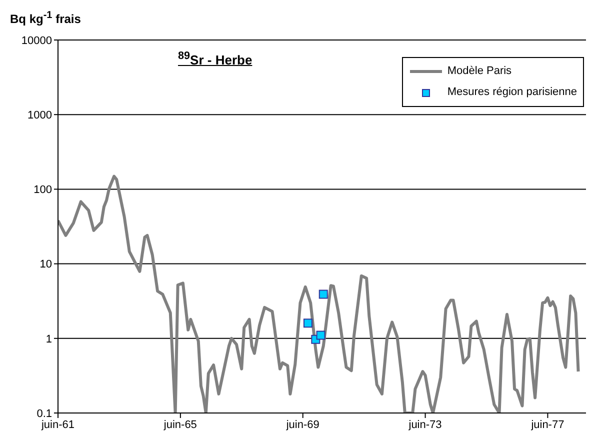 This screenshot has width=596, height=441. Describe the element at coordinates (547, 424) in the screenshot. I see `x-tick-label: juin-77` at that location.